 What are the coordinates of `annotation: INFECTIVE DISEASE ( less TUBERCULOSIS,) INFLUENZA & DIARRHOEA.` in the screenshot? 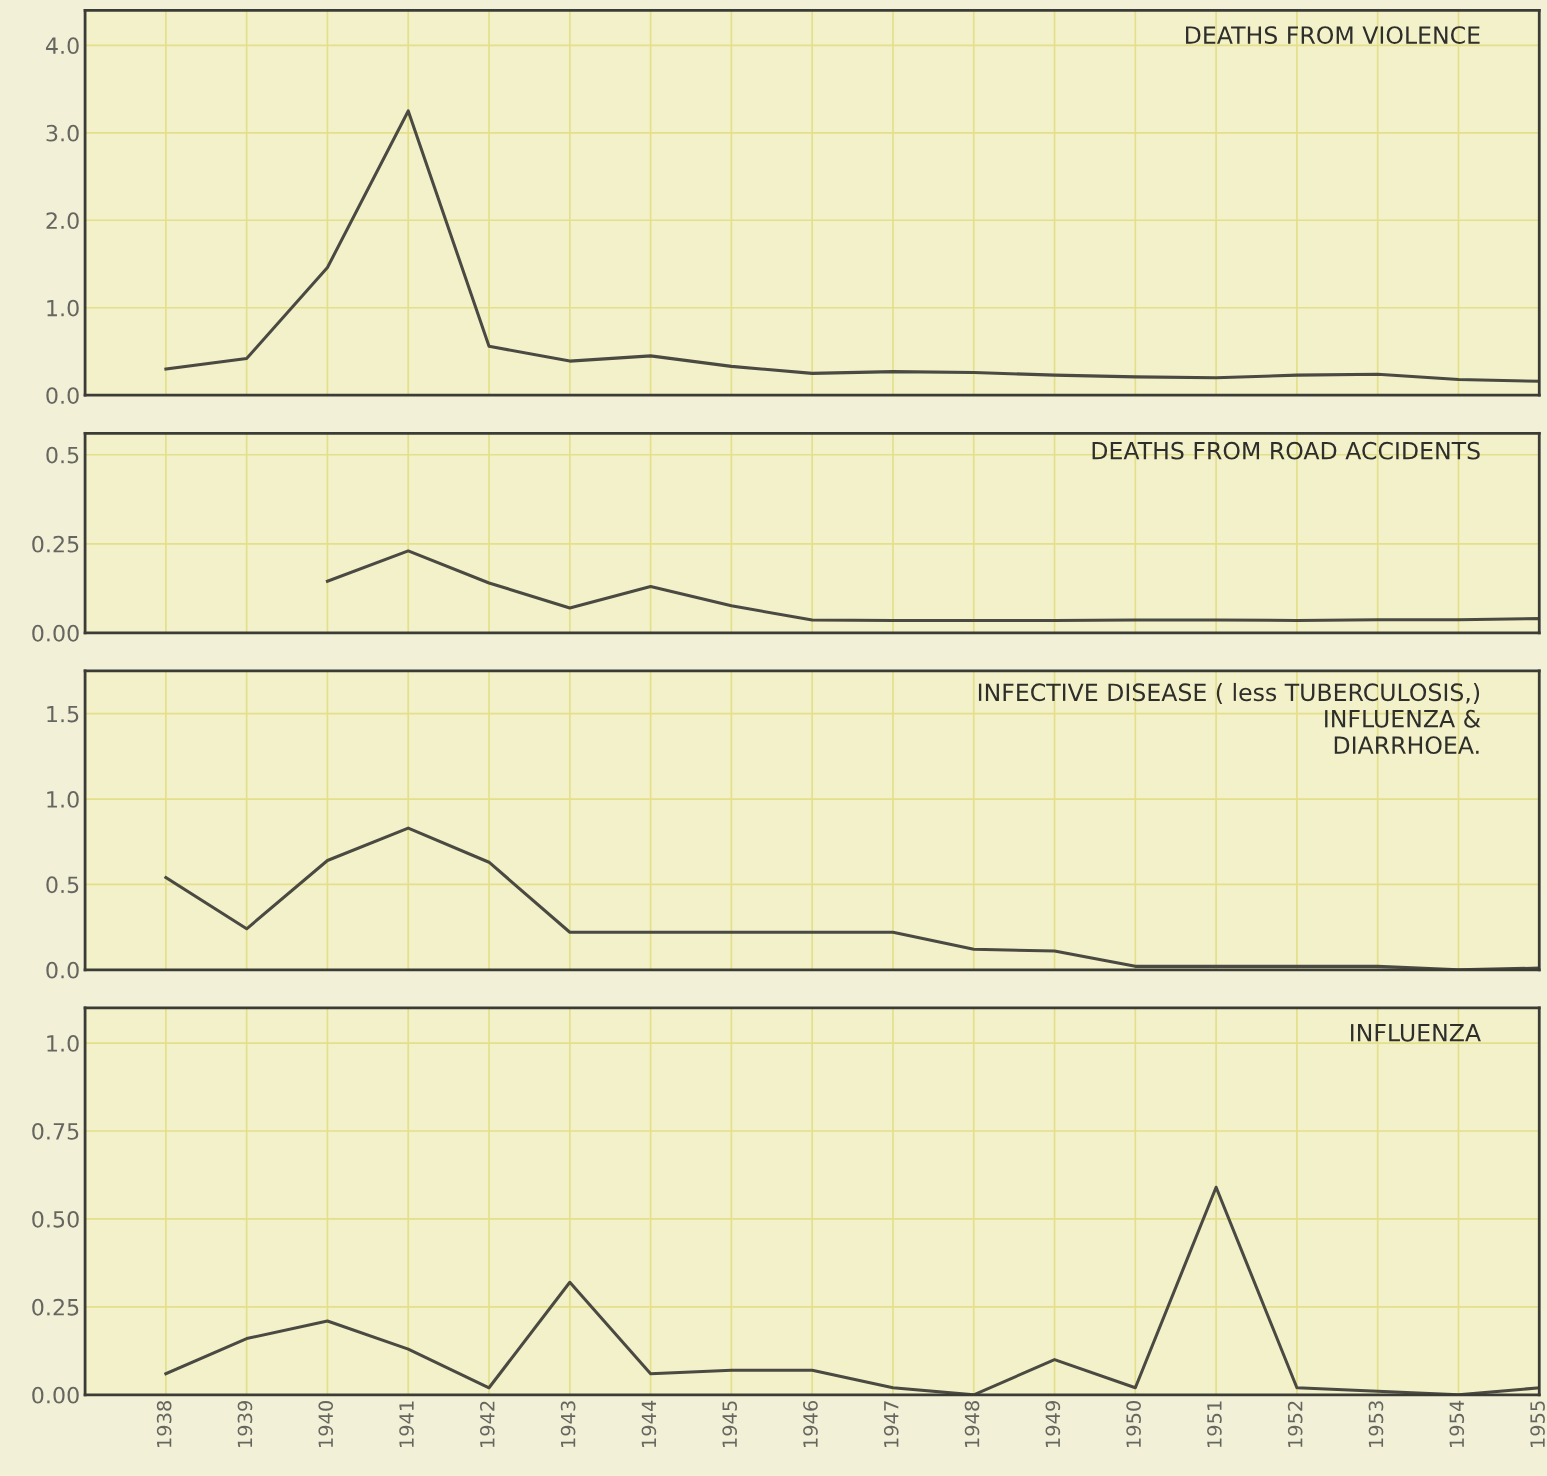 It's located at (1229, 718).